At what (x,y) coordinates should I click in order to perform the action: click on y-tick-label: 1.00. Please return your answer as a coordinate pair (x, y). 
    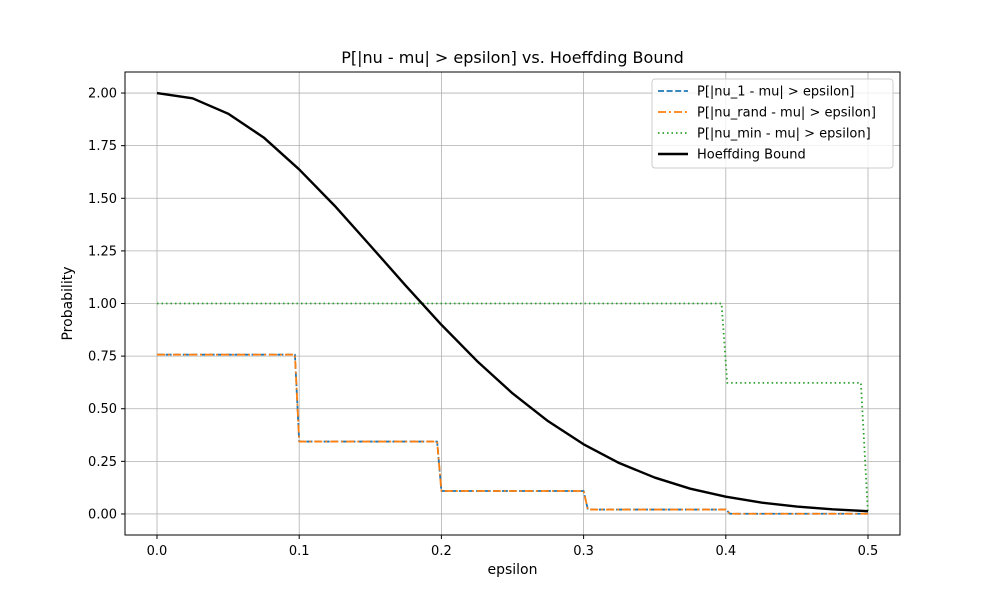
    Looking at the image, I should click on (102, 304).